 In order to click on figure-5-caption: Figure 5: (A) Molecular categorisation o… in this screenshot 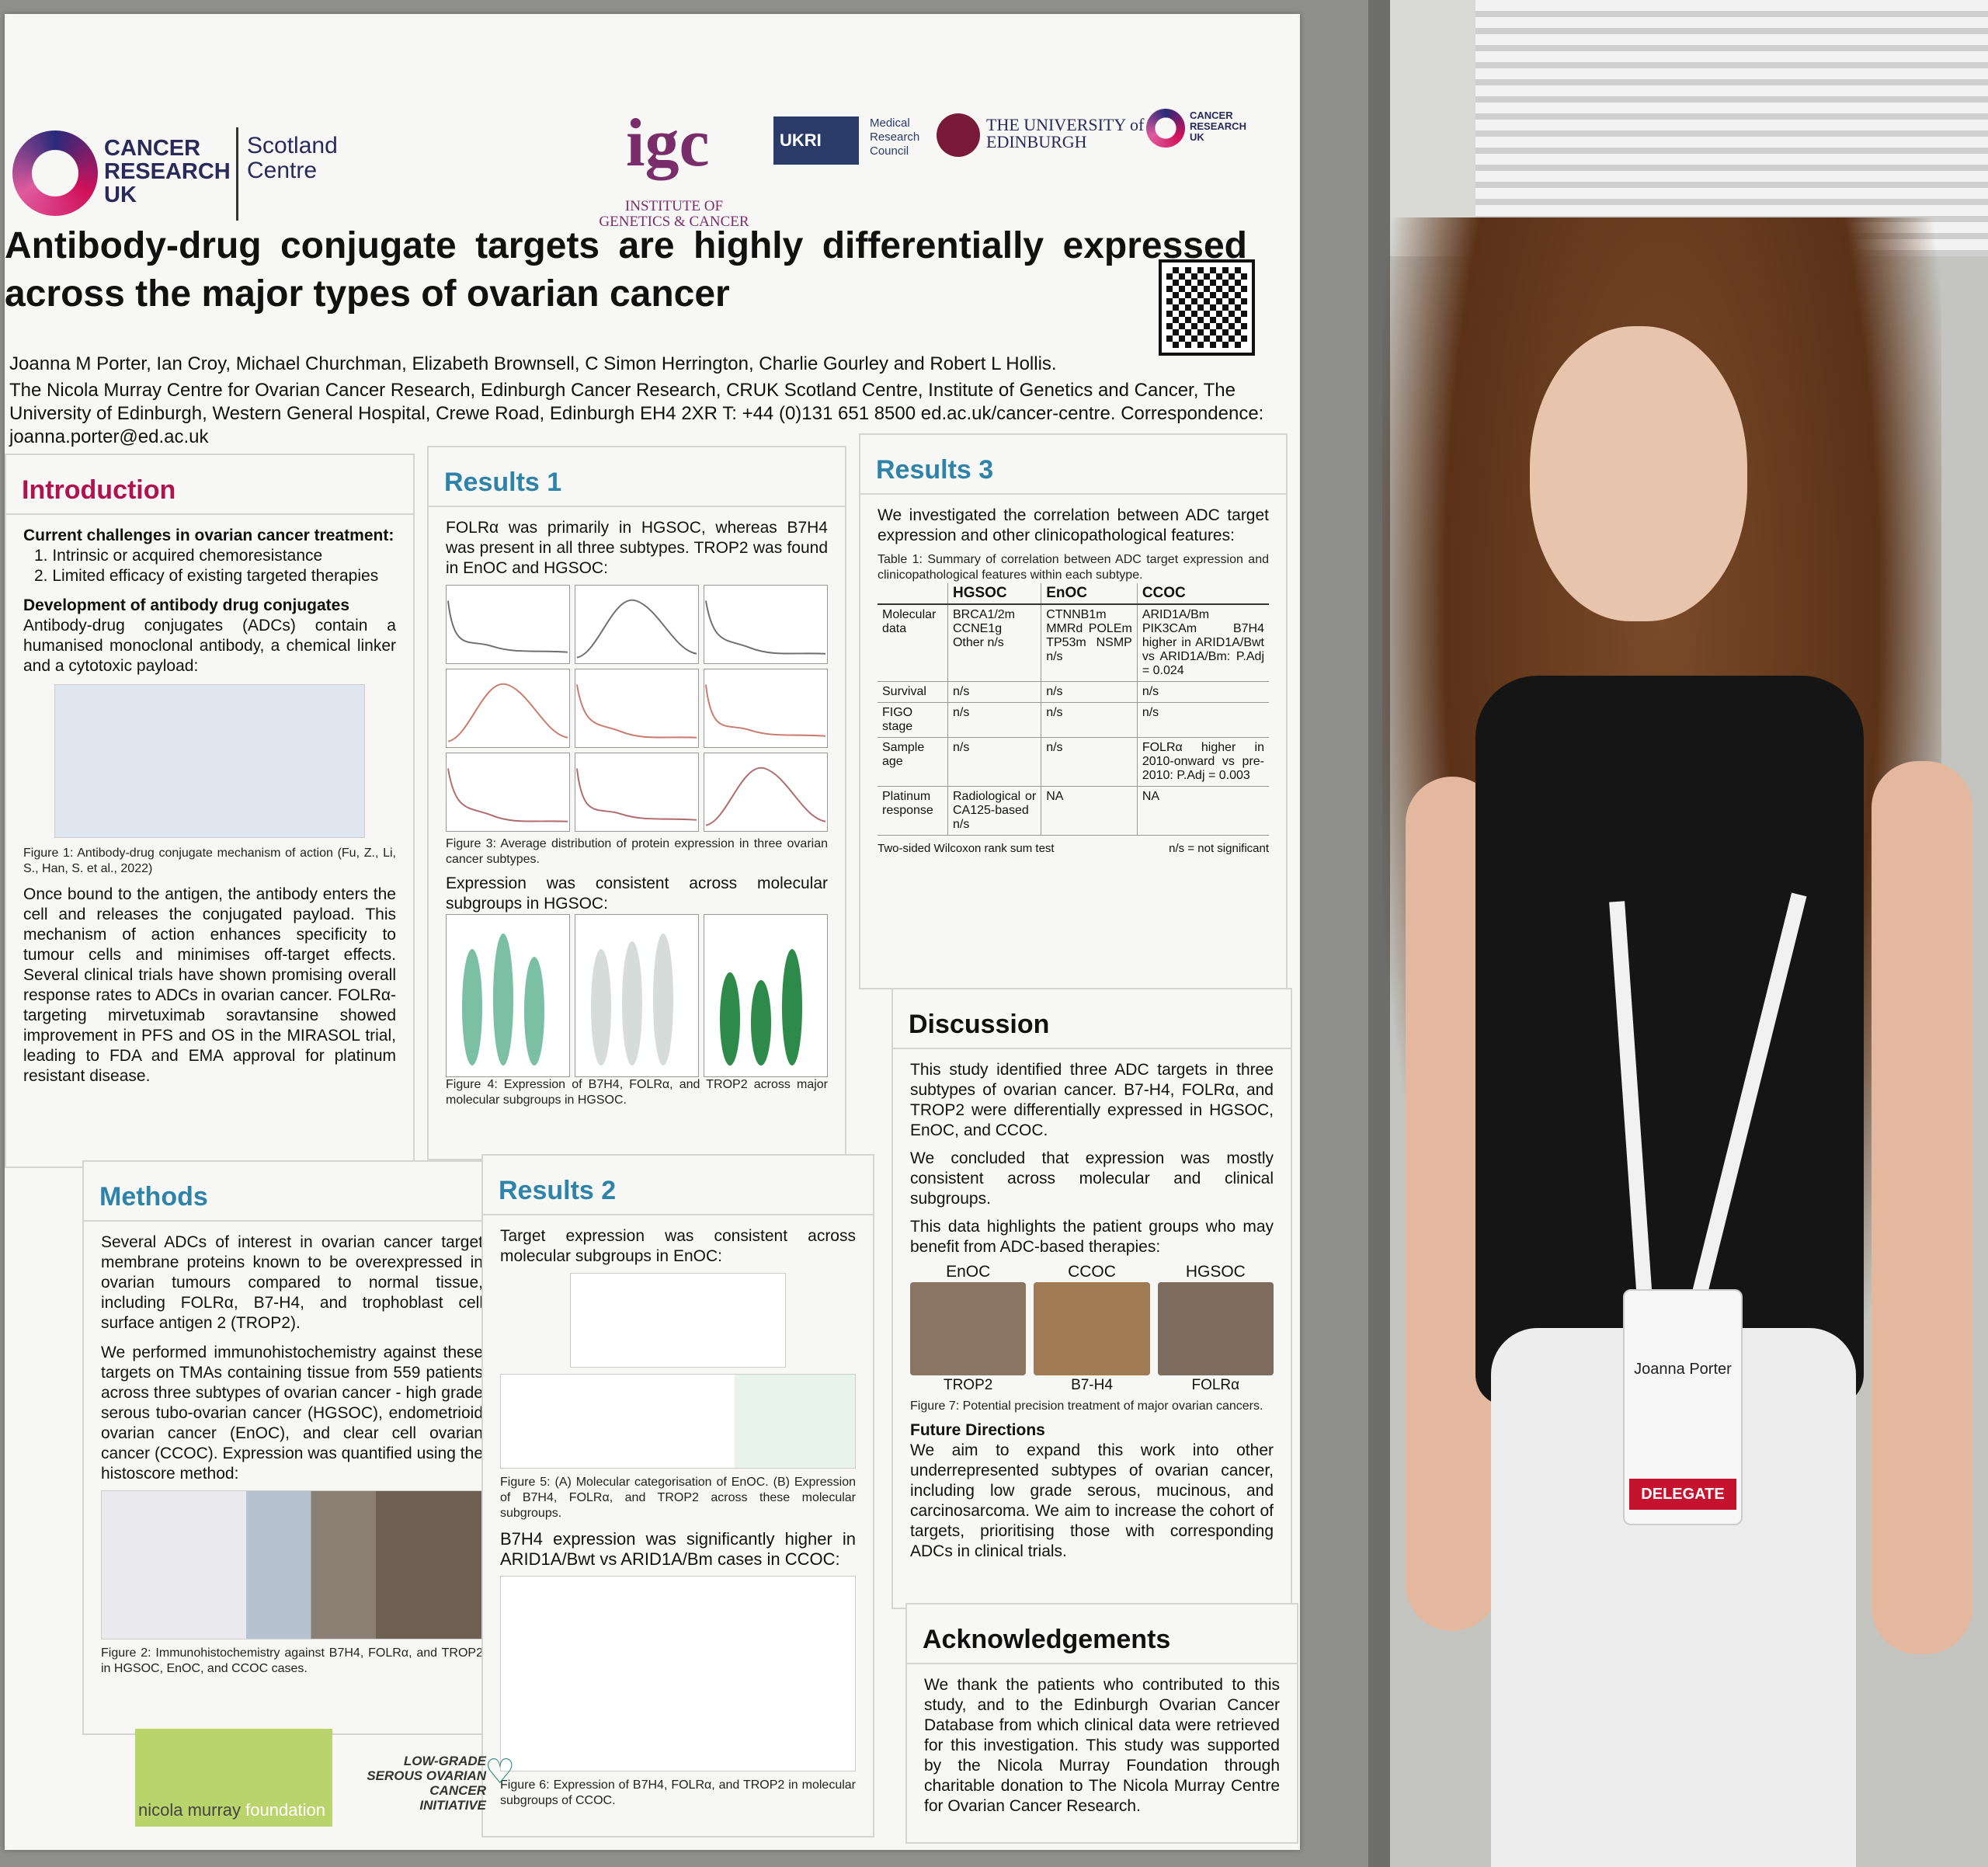, I will do `click(678, 1498)`.